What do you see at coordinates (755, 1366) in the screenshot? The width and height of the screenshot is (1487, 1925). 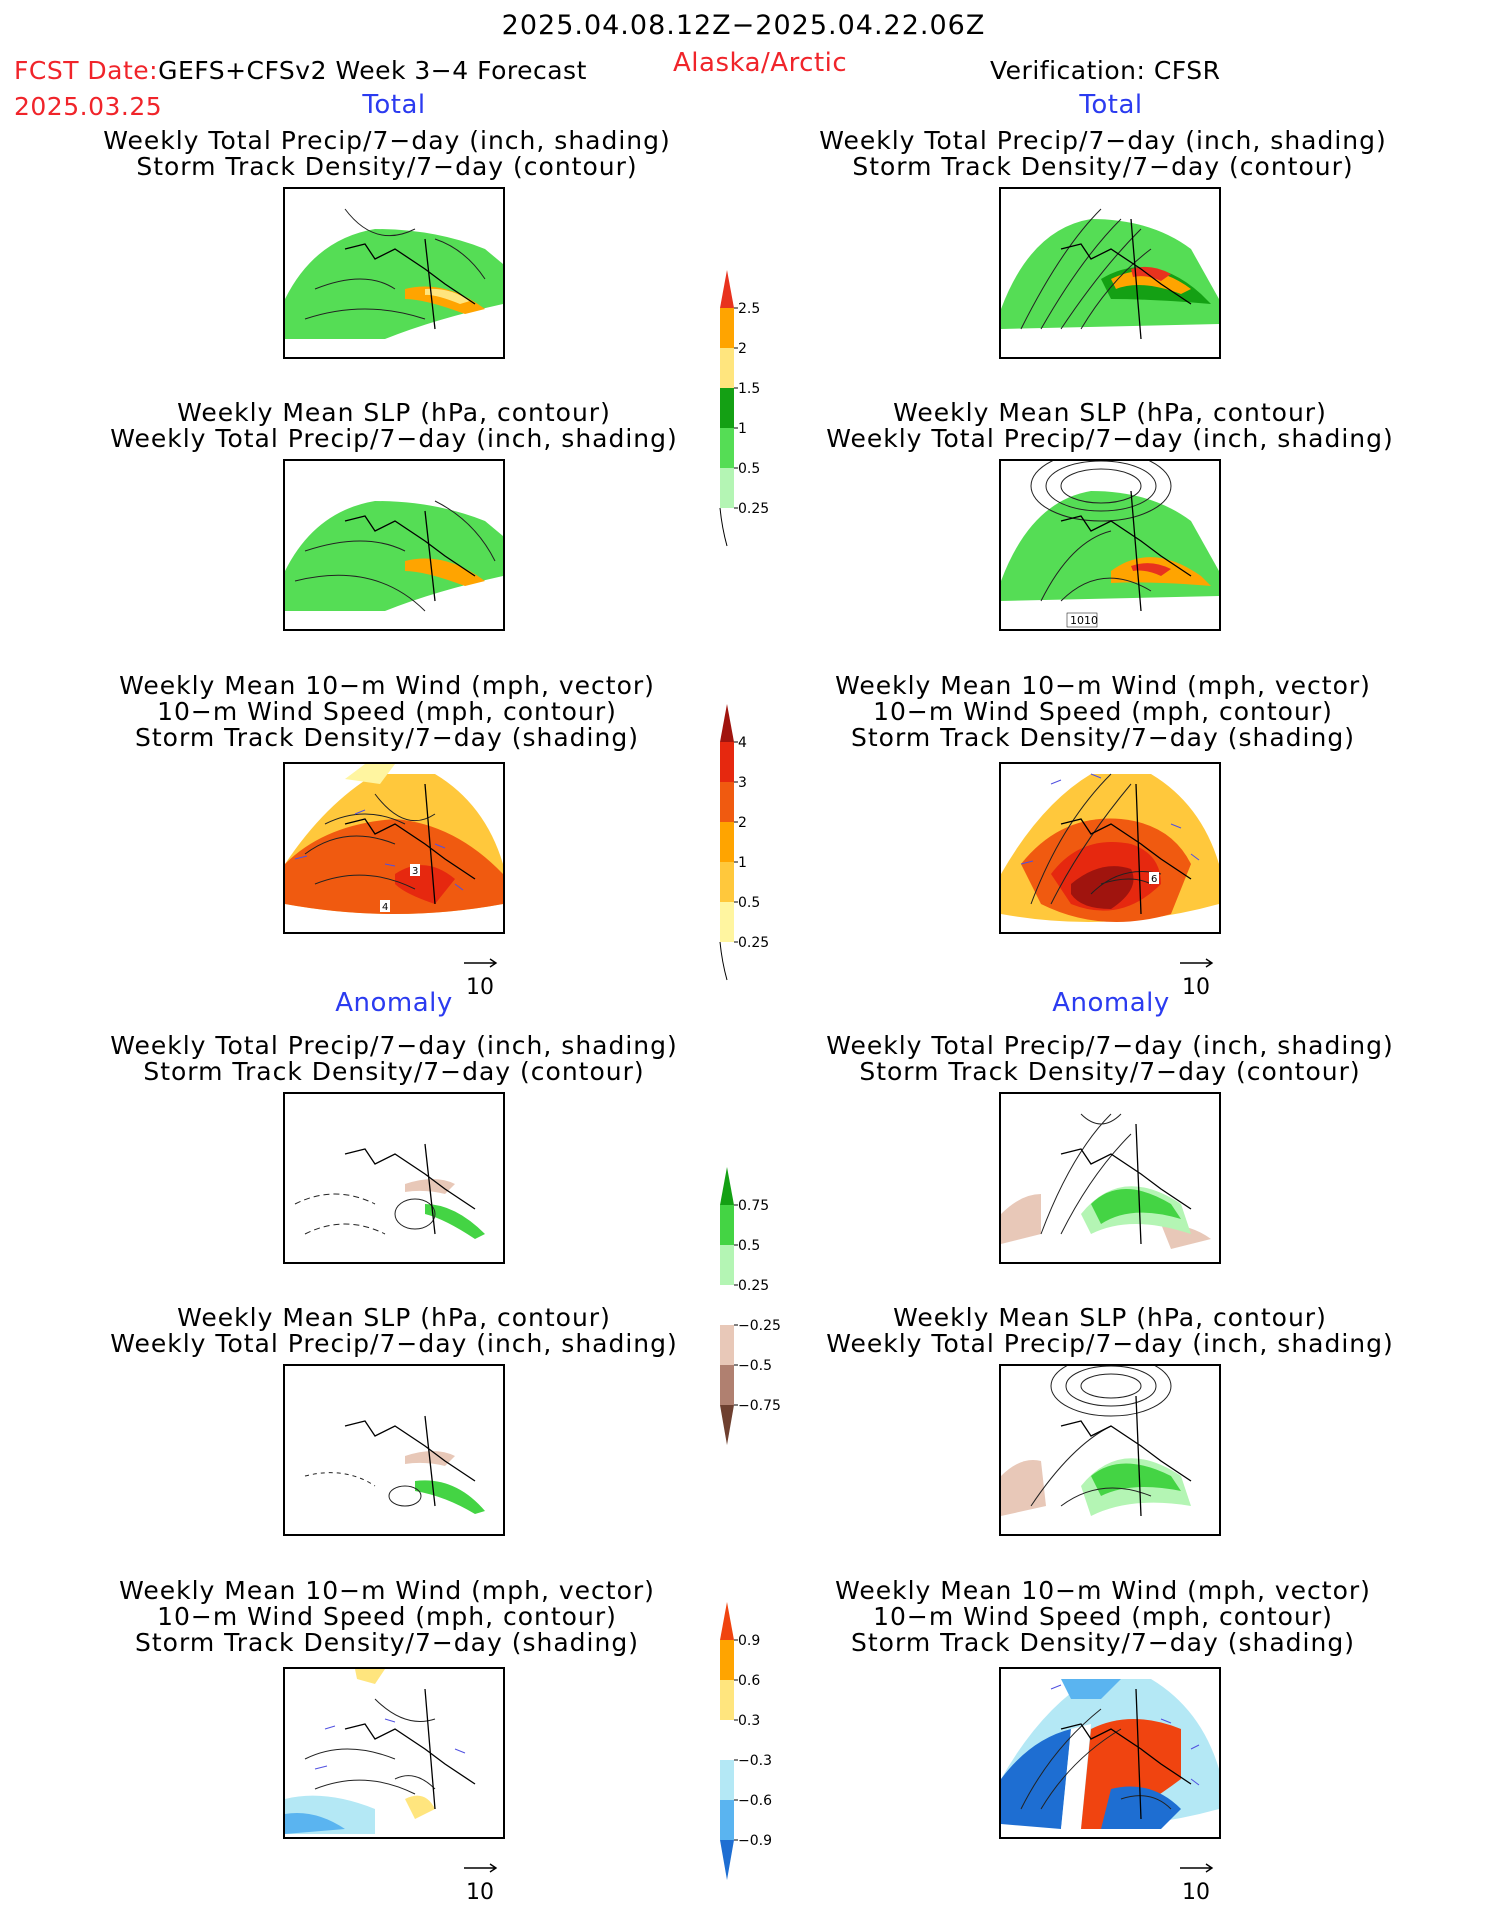 I see `colorbar-label: −0.5` at bounding box center [755, 1366].